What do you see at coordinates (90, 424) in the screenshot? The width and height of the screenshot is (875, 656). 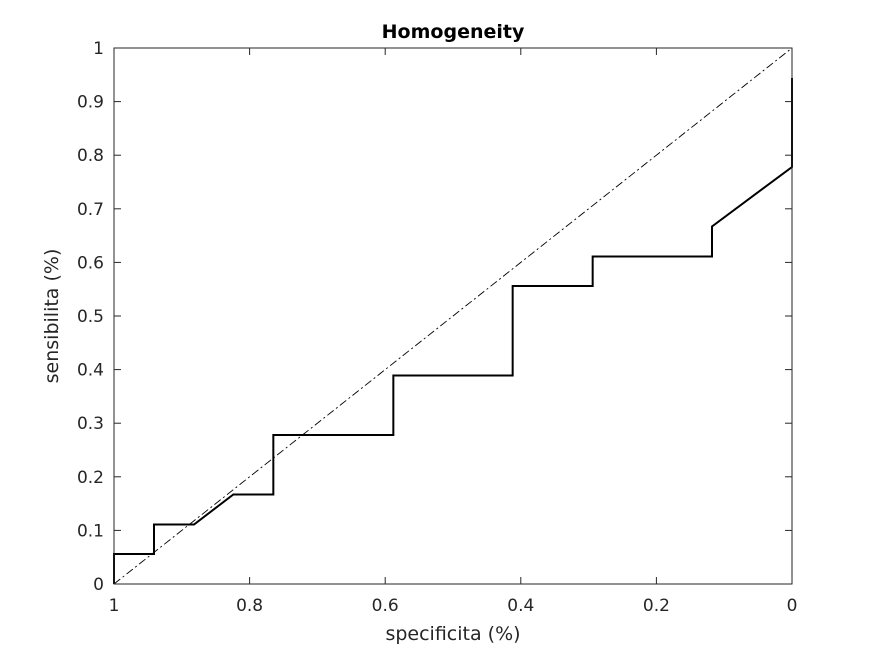 I see `y-tick-label: 0.3` at bounding box center [90, 424].